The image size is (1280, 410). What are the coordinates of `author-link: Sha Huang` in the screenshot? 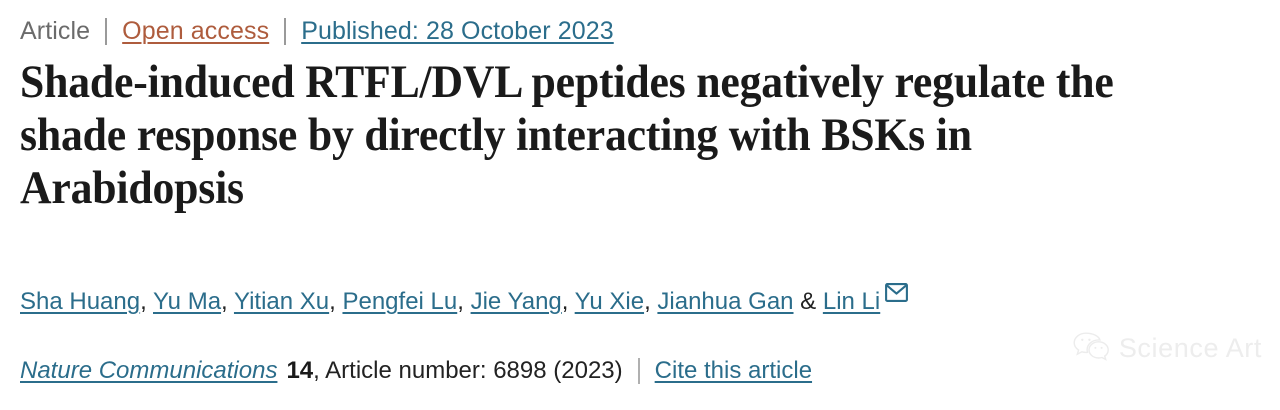 It's located at (80, 301).